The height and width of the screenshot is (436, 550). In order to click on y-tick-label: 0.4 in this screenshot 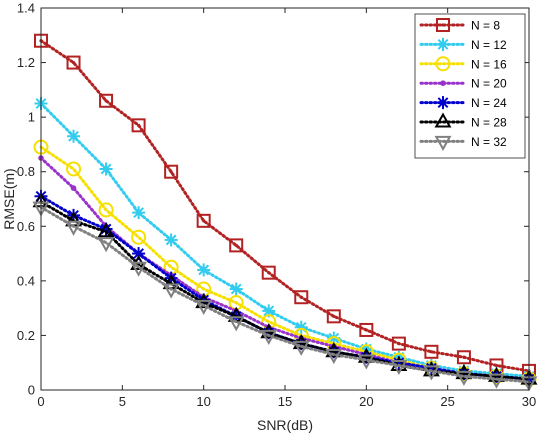, I will do `click(26, 280)`.